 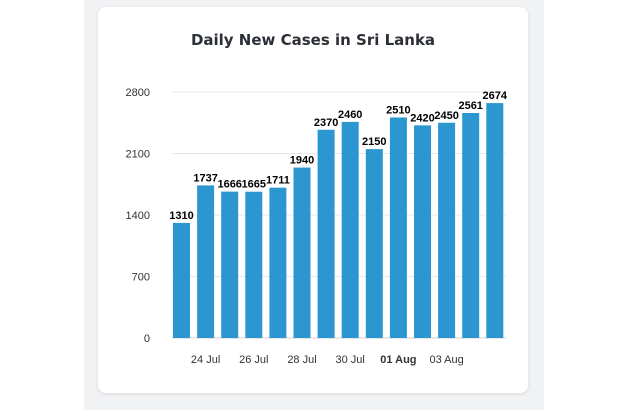 What do you see at coordinates (205, 178) in the screenshot?
I see `data-label: 1737` at bounding box center [205, 178].